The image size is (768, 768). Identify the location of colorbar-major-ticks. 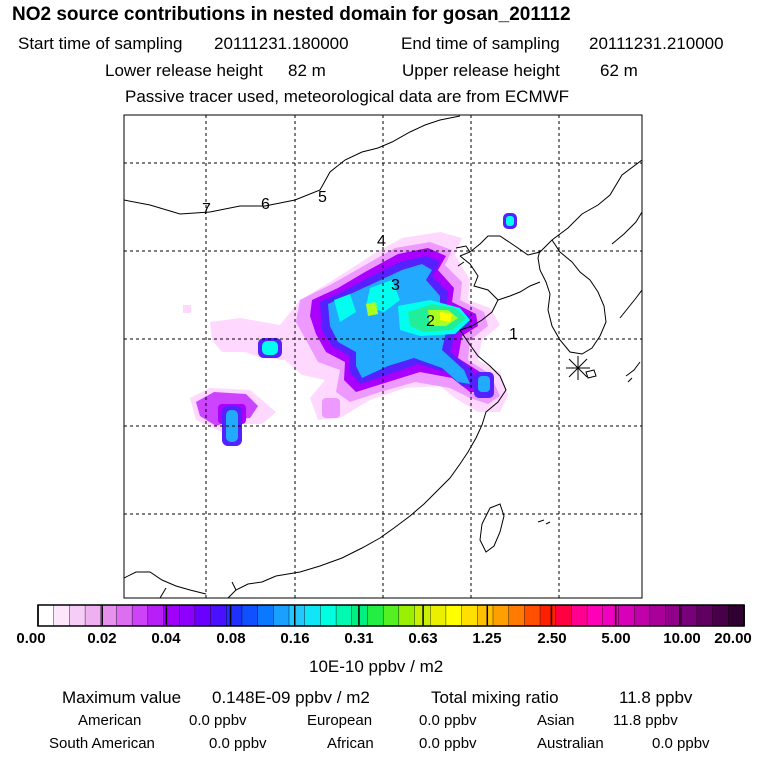
(391, 615).